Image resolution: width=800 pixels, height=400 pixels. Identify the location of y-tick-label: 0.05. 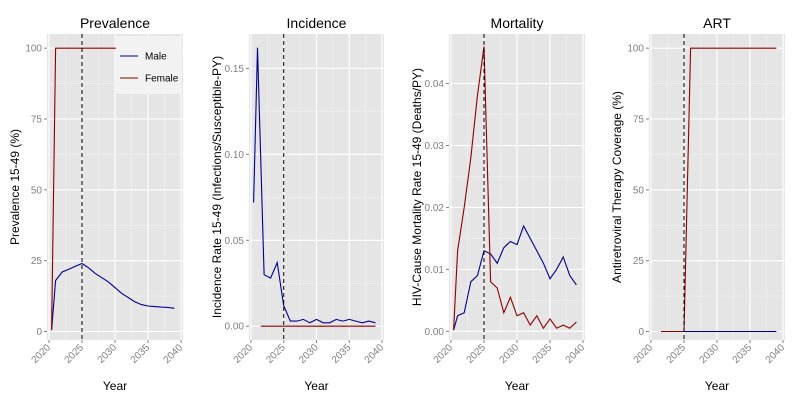
(235, 241).